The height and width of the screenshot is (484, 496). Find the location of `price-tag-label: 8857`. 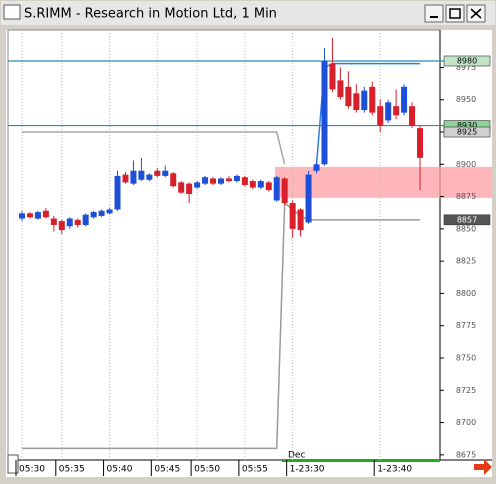

price-tag-label: 8857 is located at coordinates (467, 219).